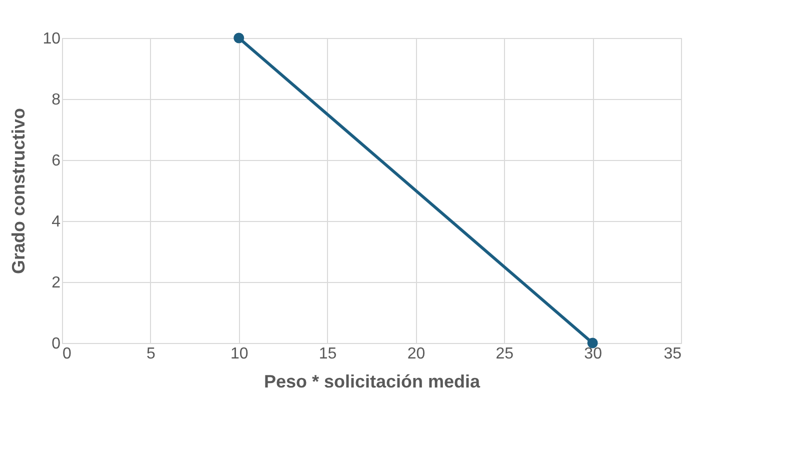 Image resolution: width=787 pixels, height=454 pixels. I want to click on y-axis-title: Grado constructivo, so click(18, 191).